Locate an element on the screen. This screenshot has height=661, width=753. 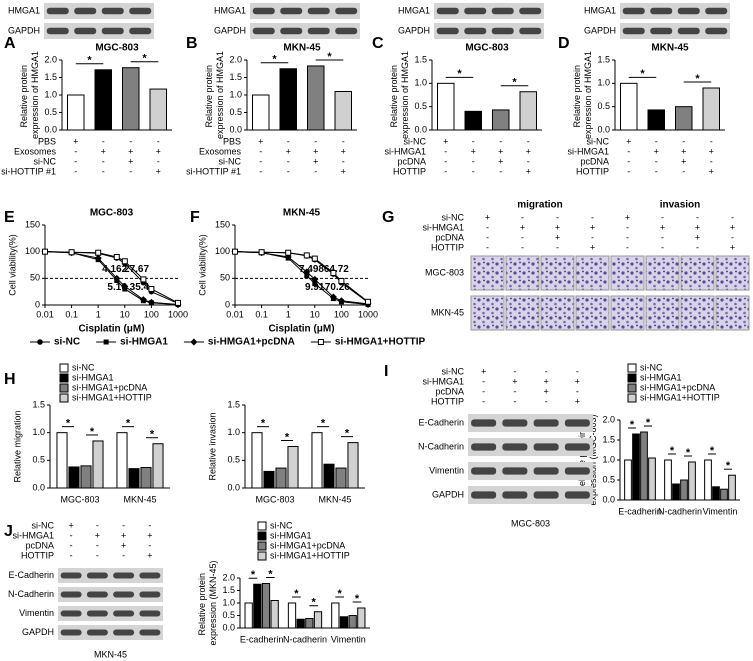
y-axis-label: Relative invasion is located at coordinates (212, 446).